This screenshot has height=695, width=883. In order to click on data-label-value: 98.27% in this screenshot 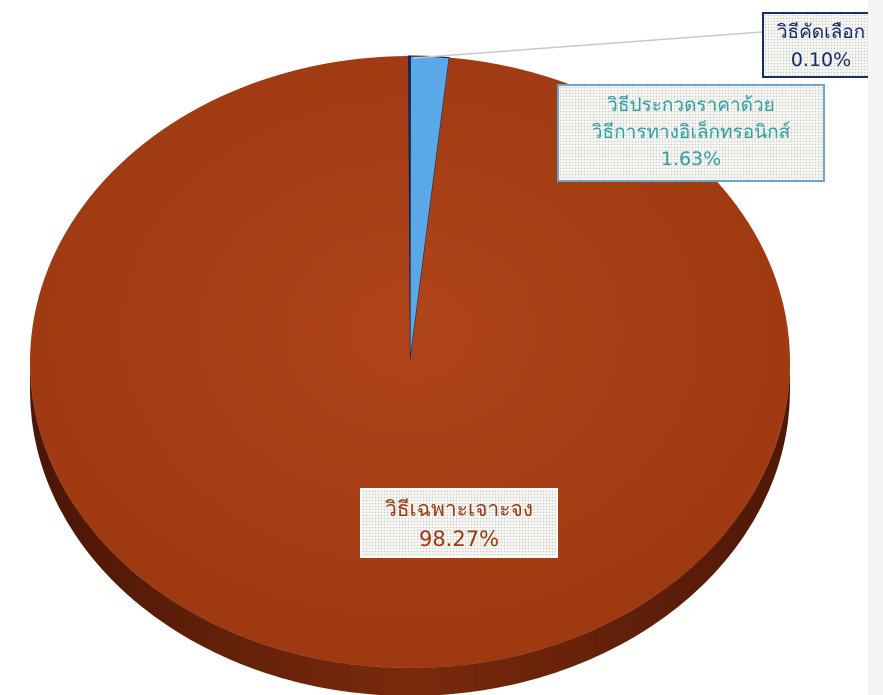, I will do `click(459, 539)`.